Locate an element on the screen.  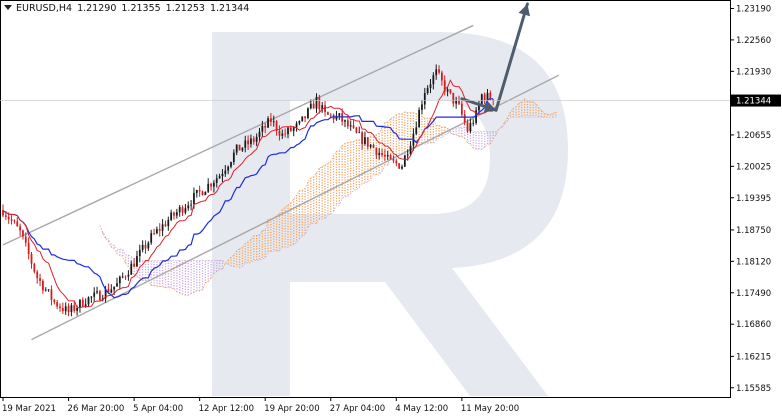
chart-header: EURUSD,H4 1.21290 1.21355 1.21253 1.21344 is located at coordinates (129, 8).